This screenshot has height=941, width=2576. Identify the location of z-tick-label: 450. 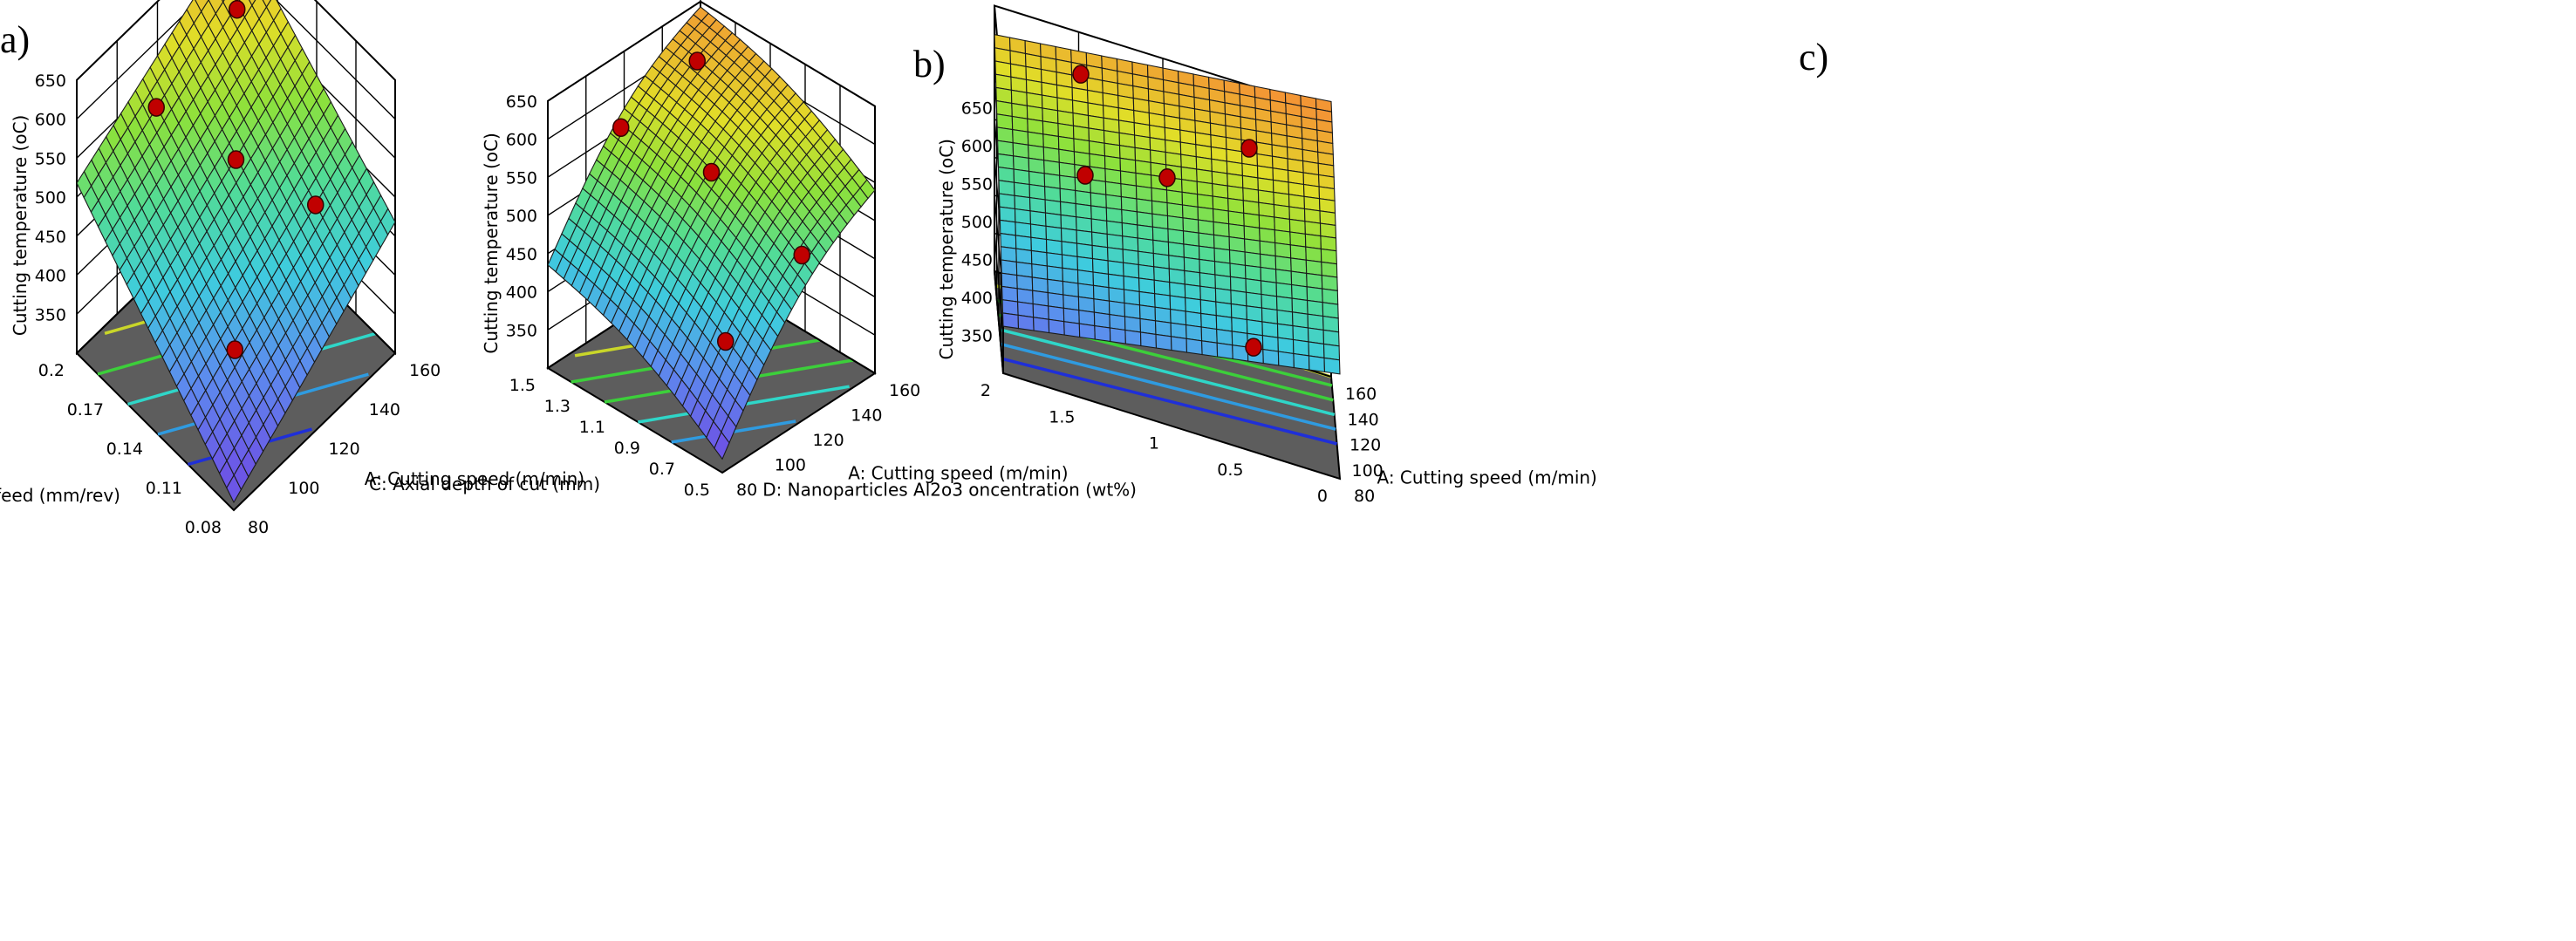
(977, 260).